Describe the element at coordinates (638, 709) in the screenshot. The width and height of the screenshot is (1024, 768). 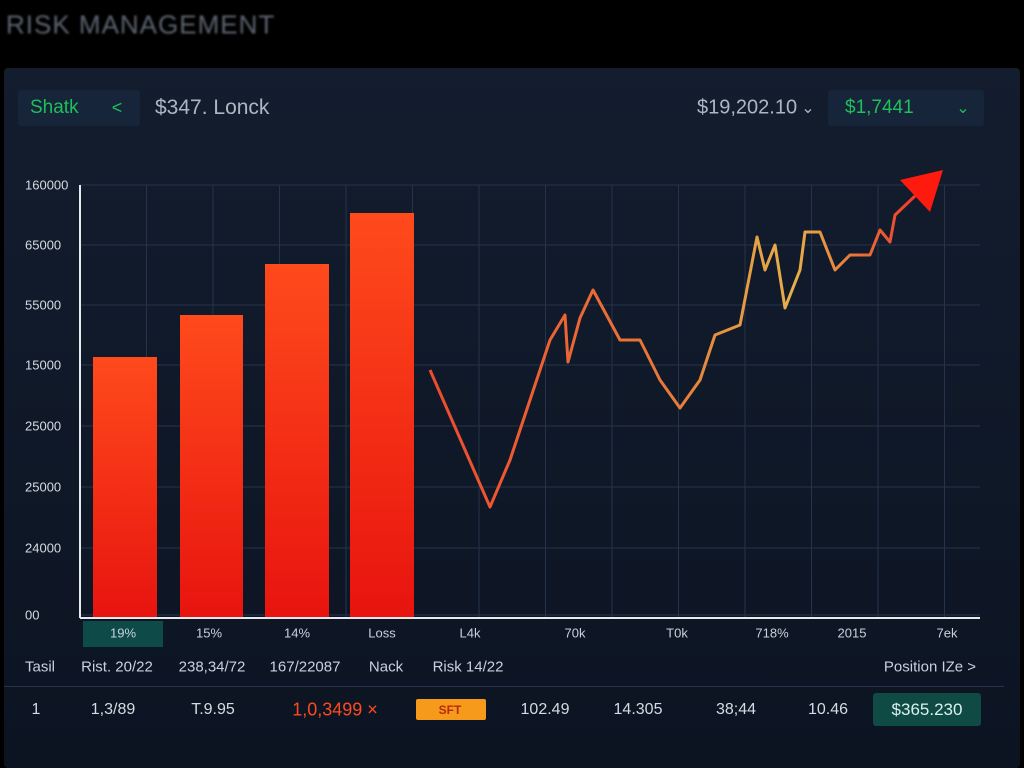
I see `cell: 14.305` at that location.